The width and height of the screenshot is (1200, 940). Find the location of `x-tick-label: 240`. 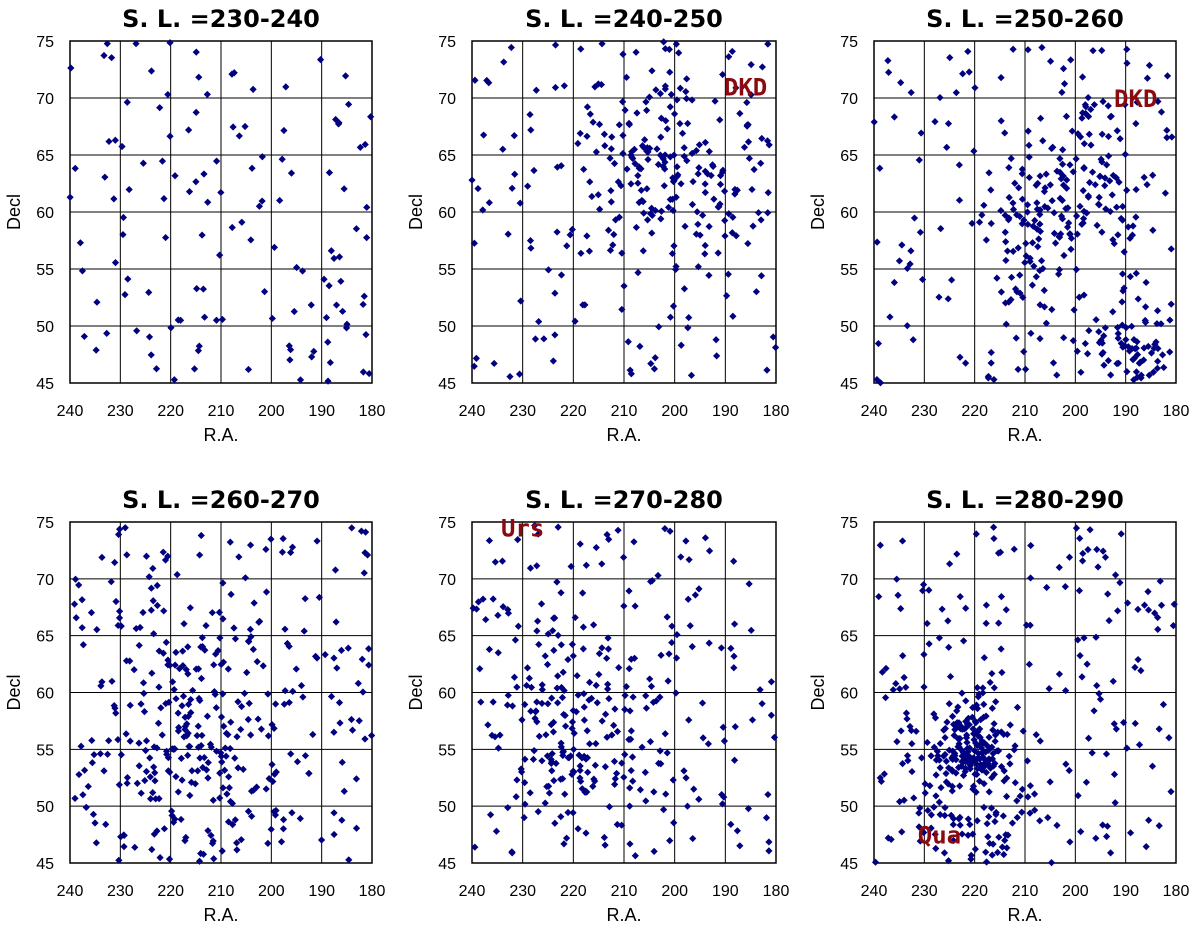

x-tick-label: 240 is located at coordinates (874, 411).